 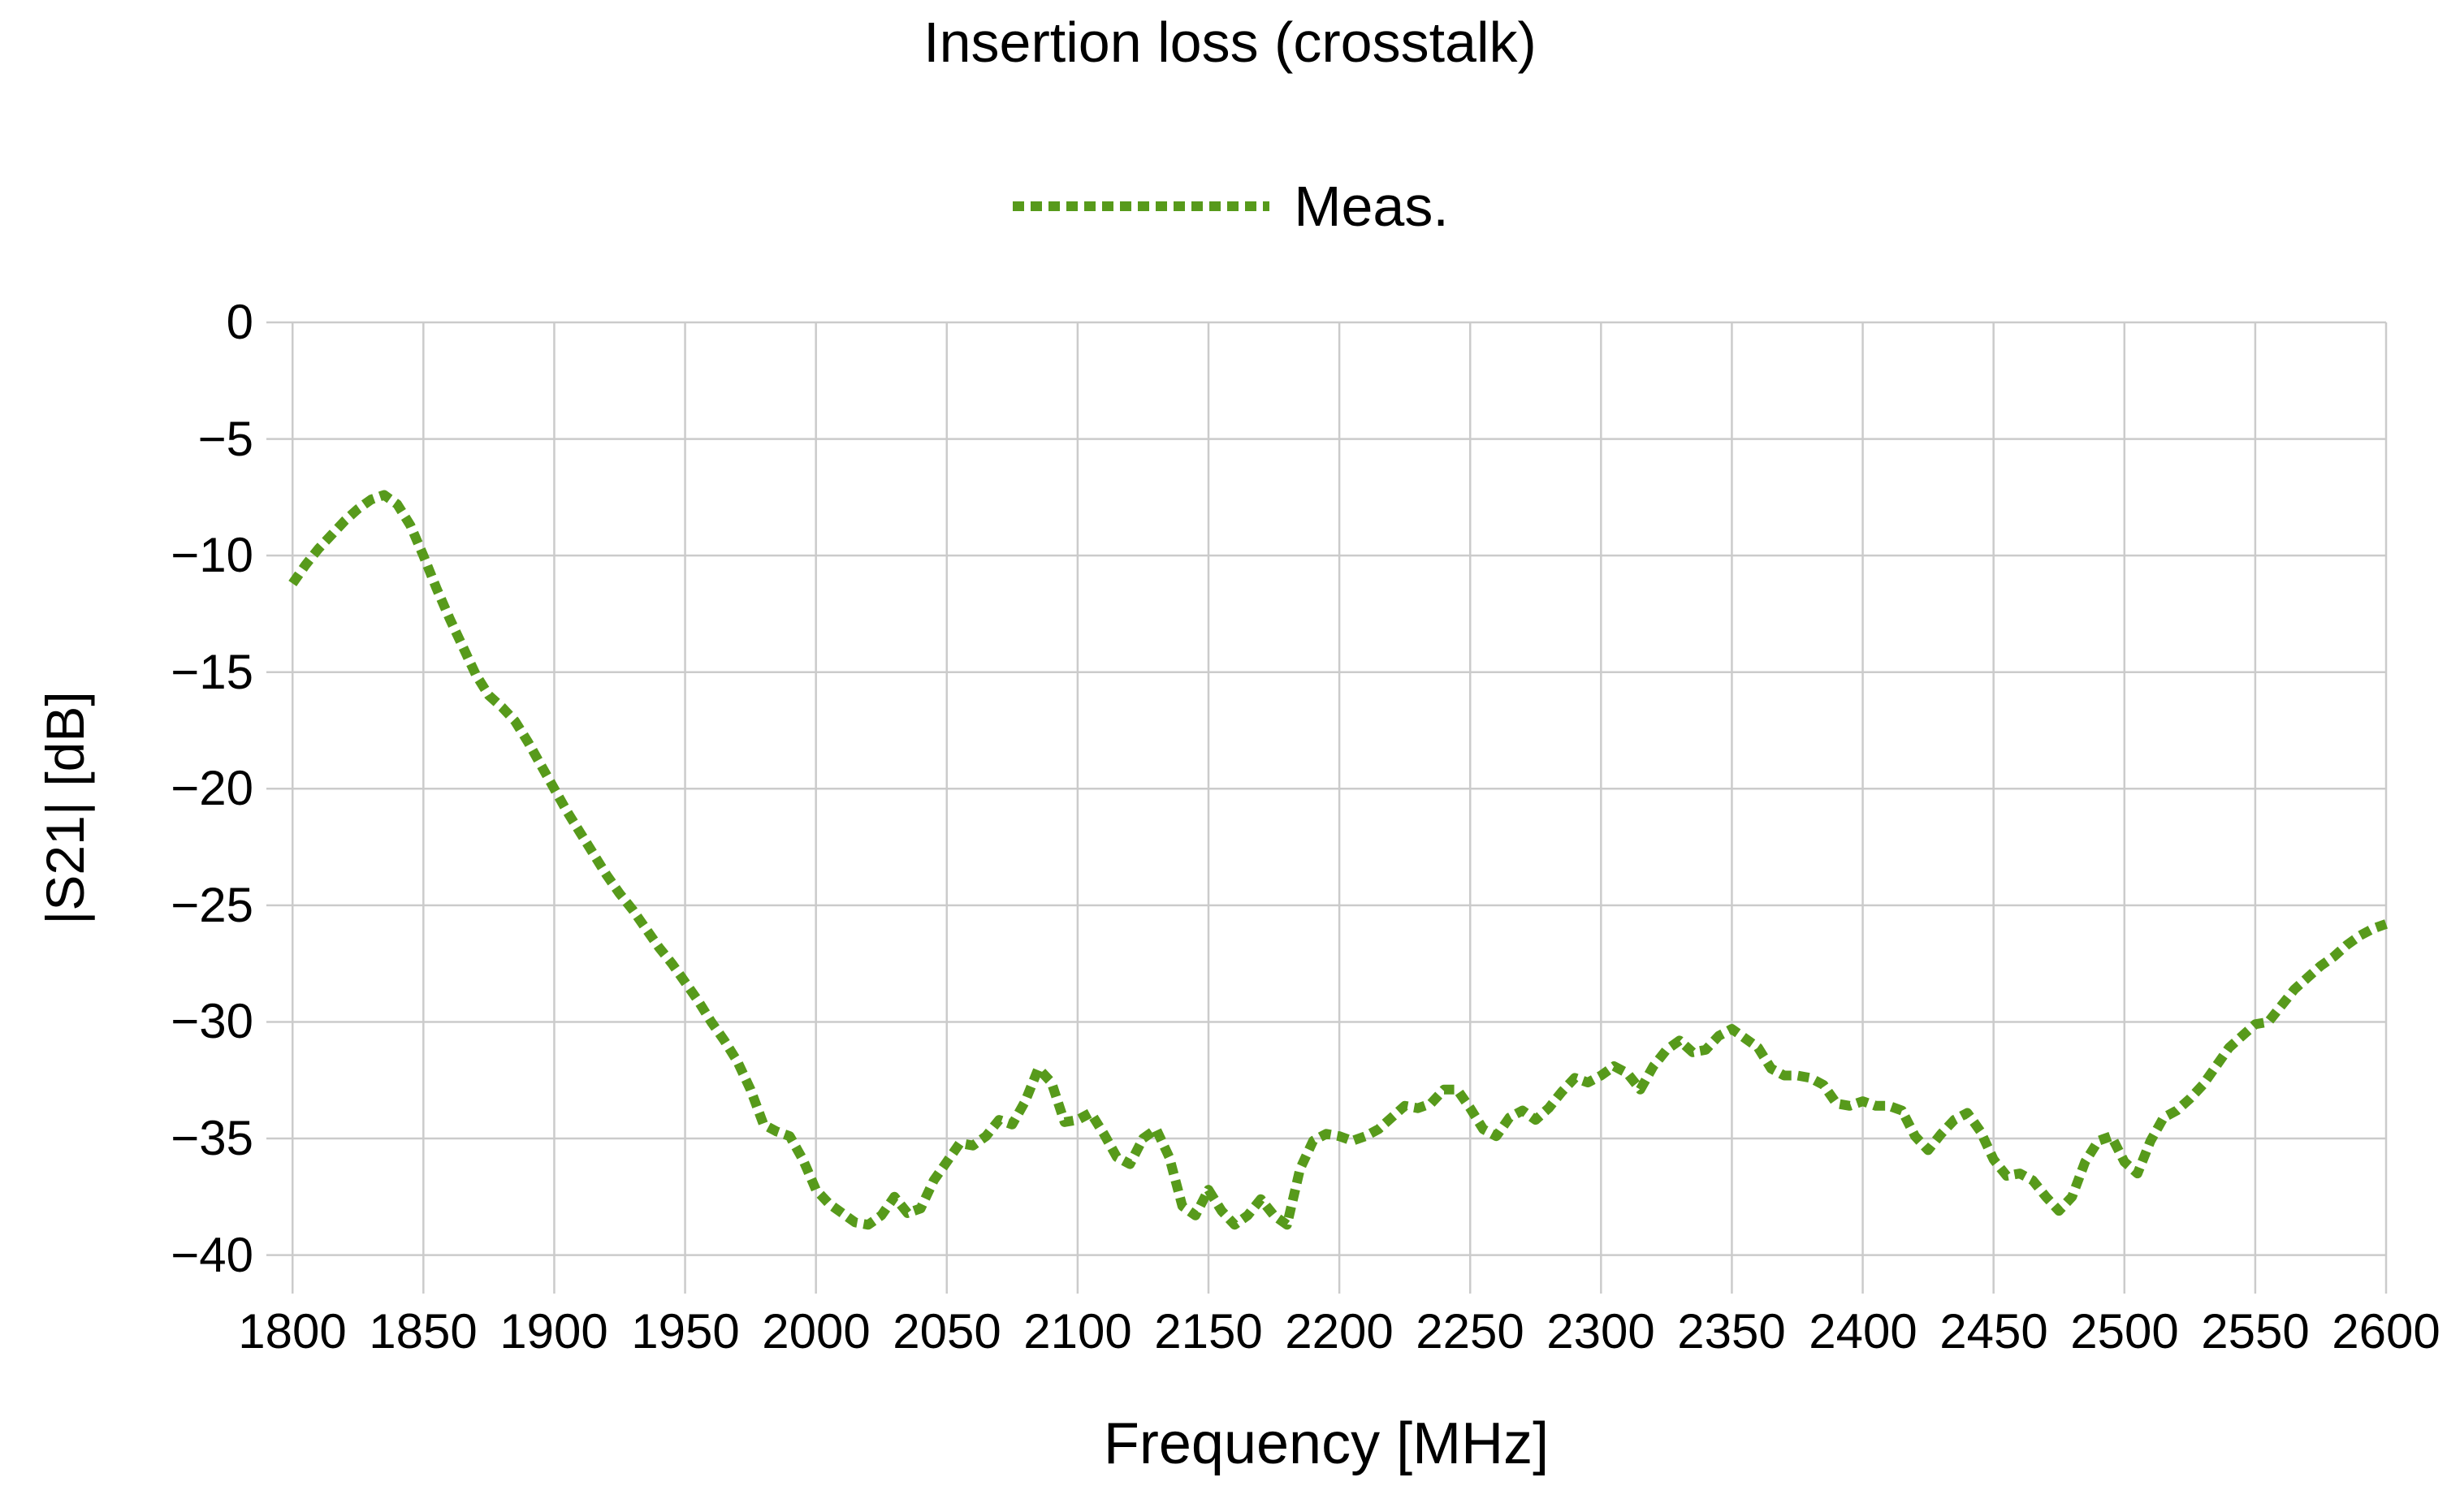 What do you see at coordinates (1600, 1331) in the screenshot?
I see `x-tick-label: 2300` at bounding box center [1600, 1331].